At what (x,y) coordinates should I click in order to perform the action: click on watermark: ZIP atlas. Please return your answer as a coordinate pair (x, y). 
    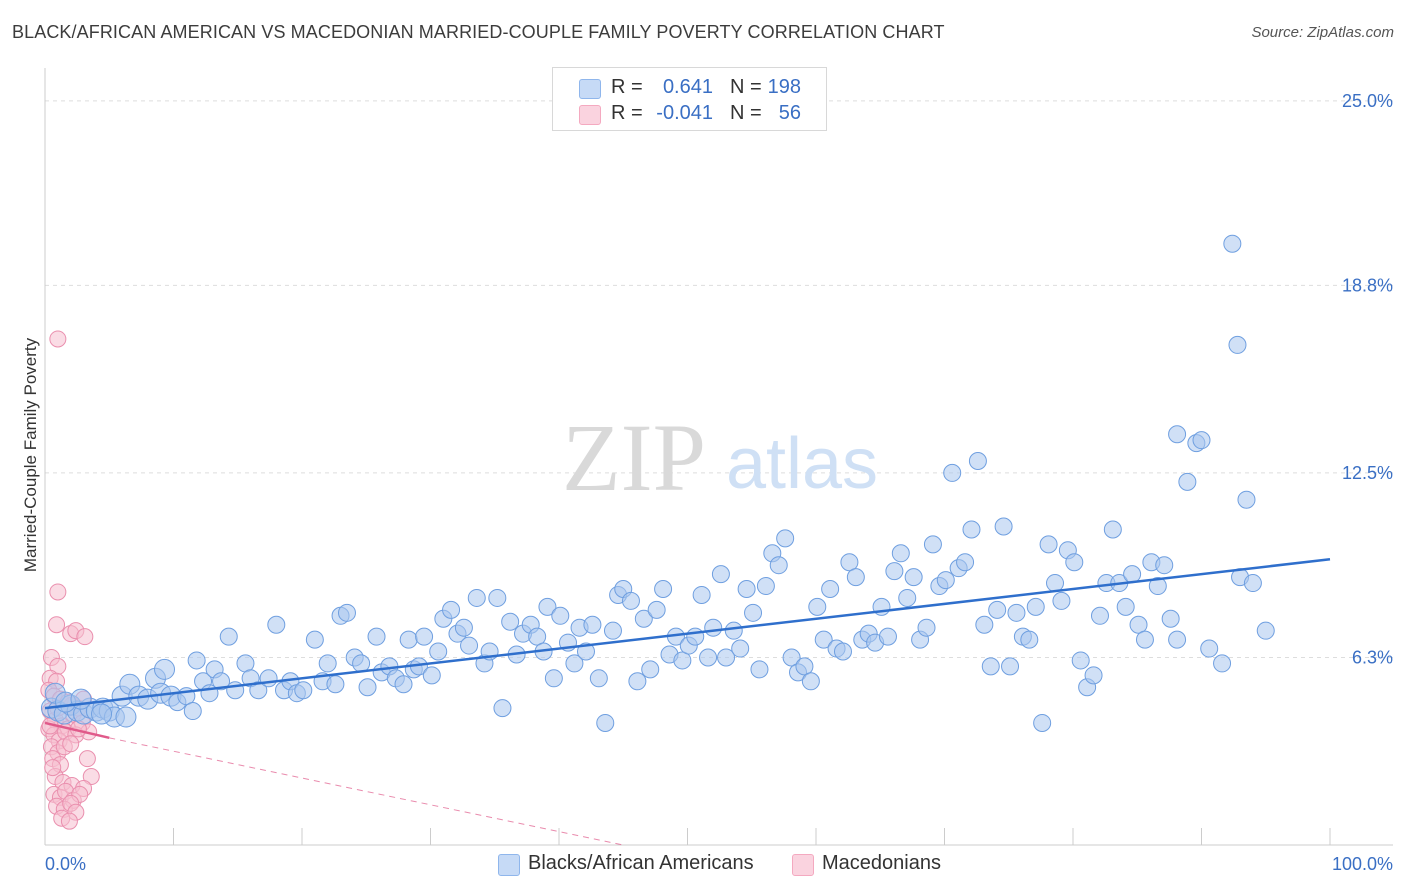
    Looking at the image, I should click on (720, 457).